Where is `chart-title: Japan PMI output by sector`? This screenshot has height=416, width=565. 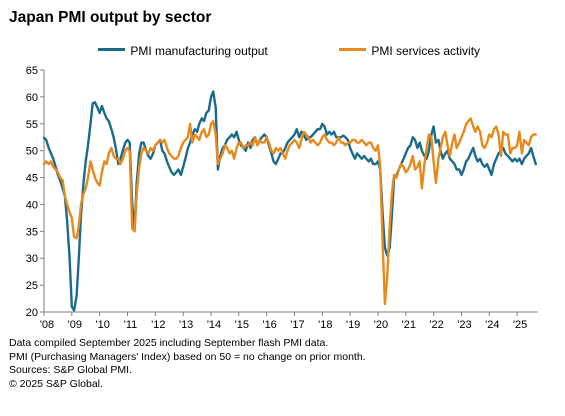 chart-title: Japan PMI output by sector is located at coordinates (110, 17).